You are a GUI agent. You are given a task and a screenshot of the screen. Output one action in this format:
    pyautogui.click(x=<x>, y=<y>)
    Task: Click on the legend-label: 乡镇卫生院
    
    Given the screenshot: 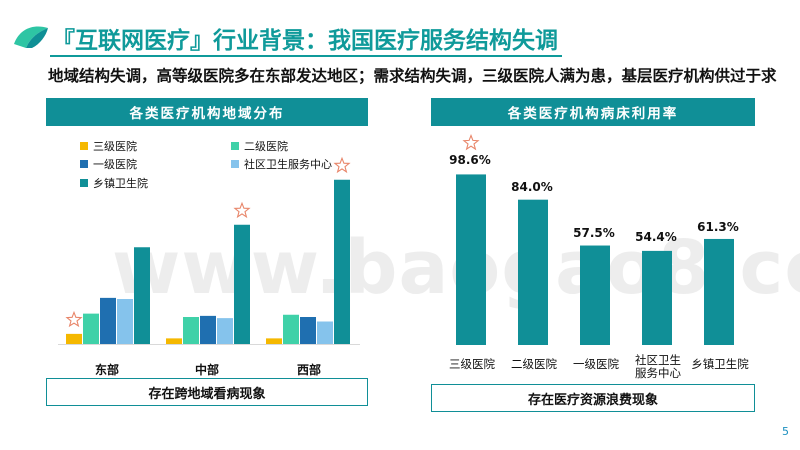 What is the action you would take?
    pyautogui.click(x=120, y=183)
    